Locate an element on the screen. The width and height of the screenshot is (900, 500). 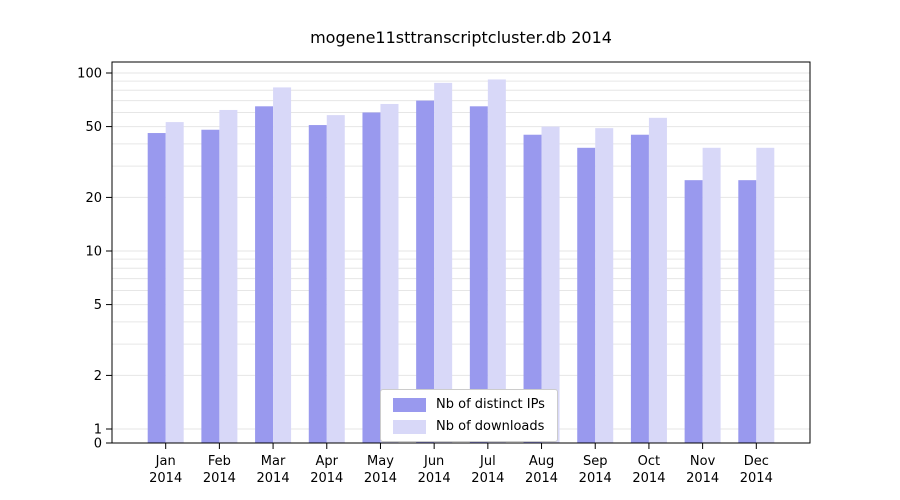
svg-text: May is located at coordinates (380, 461).